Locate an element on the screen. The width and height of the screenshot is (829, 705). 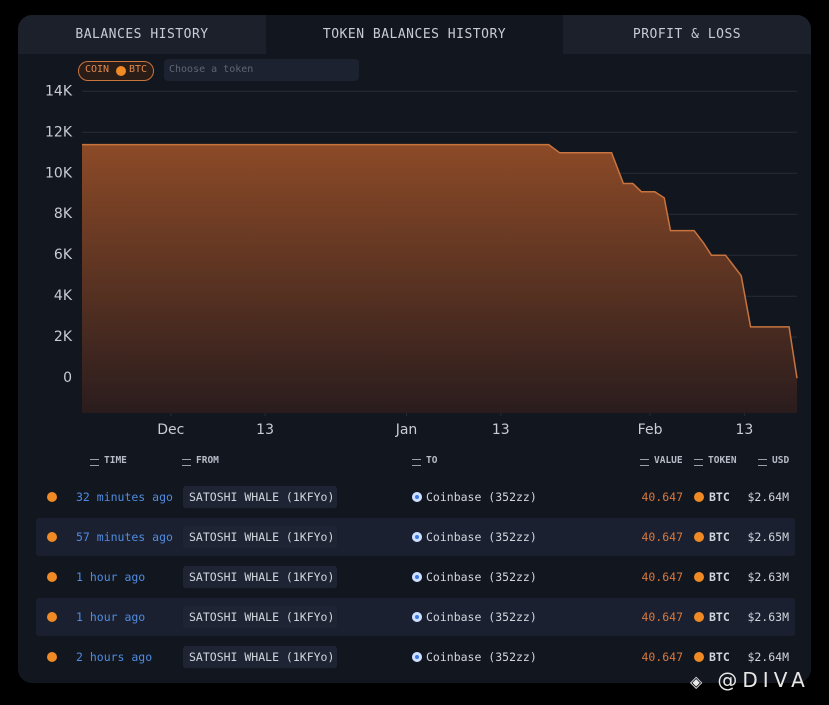
x-tick-label: Dec is located at coordinates (170, 430).